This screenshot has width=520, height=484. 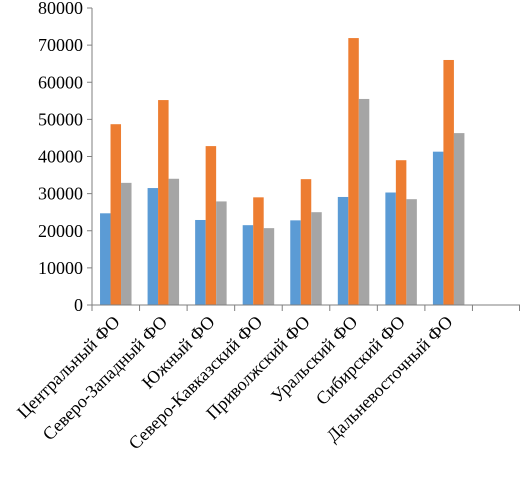 I want to click on y-tick-label: 60000, so click(x=60, y=82).